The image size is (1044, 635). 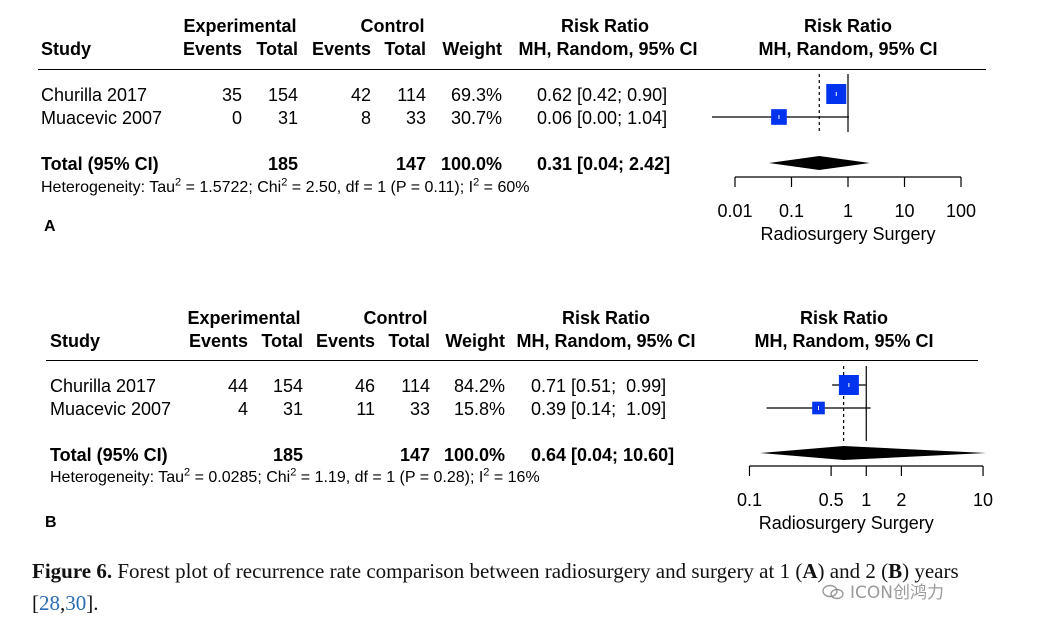 What do you see at coordinates (831, 500) in the screenshot?
I see `tick-label: 0.5` at bounding box center [831, 500].